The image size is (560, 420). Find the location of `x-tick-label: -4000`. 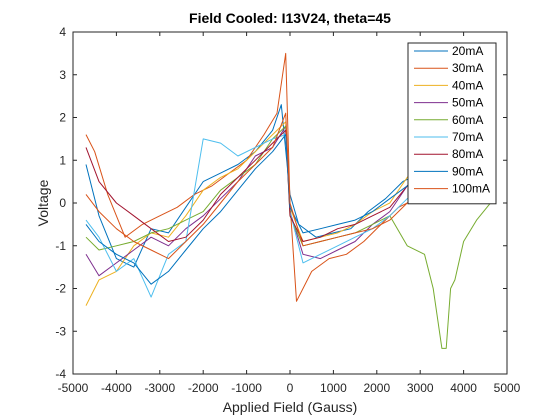

x-tick-label: -4000 is located at coordinates (116, 388).